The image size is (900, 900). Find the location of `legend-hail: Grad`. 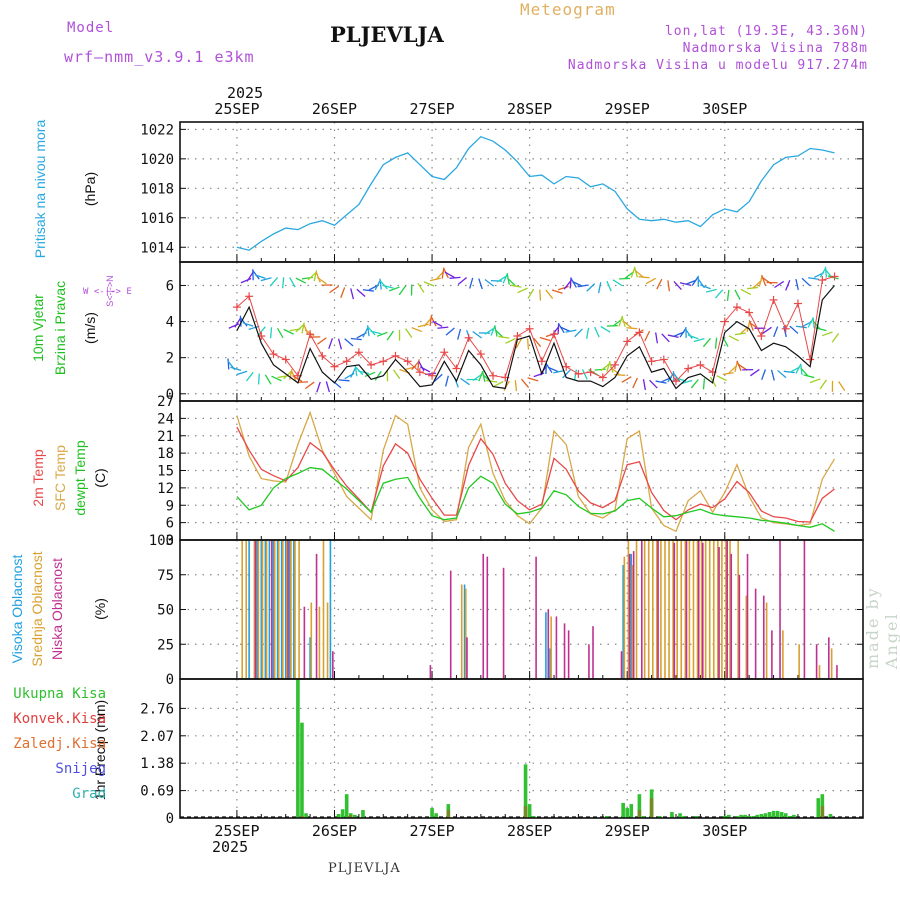

legend-hail: Grad is located at coordinates (89, 794).